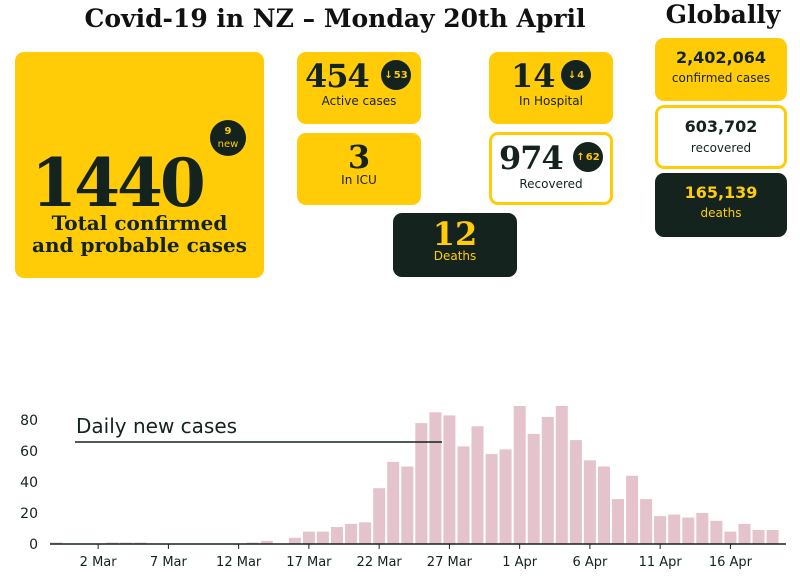 The image size is (800, 580). Describe the element at coordinates (505, 496) in the screenshot. I see `bar-31-mar` at that location.